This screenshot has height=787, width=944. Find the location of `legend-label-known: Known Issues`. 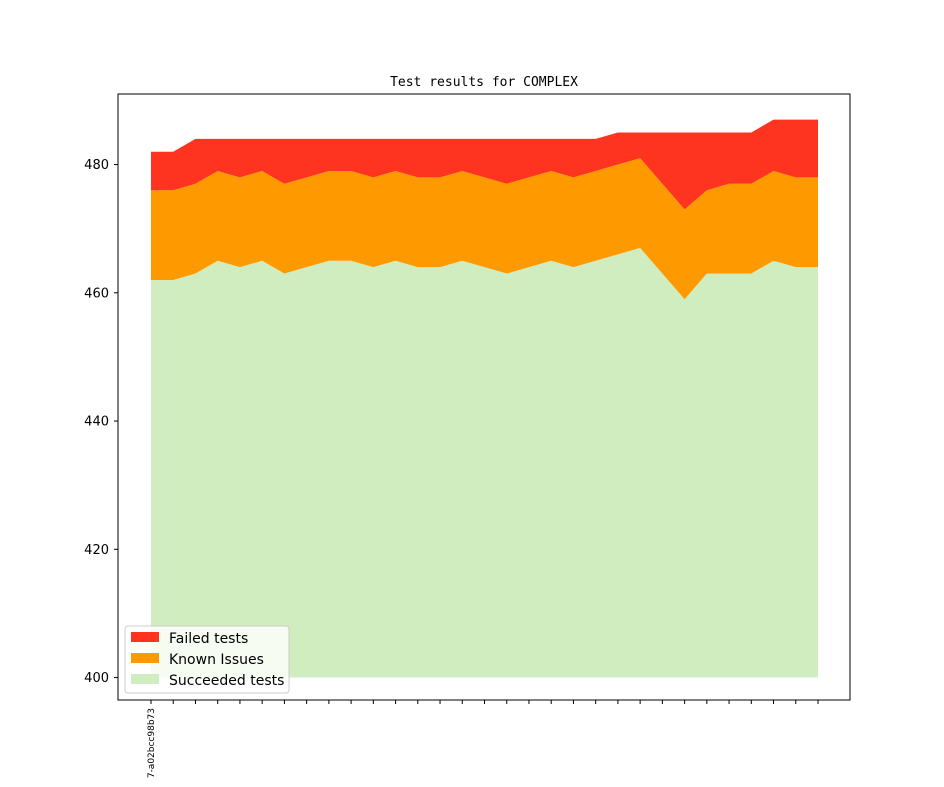

legend-label-known: Known Issues is located at coordinates (216, 660).